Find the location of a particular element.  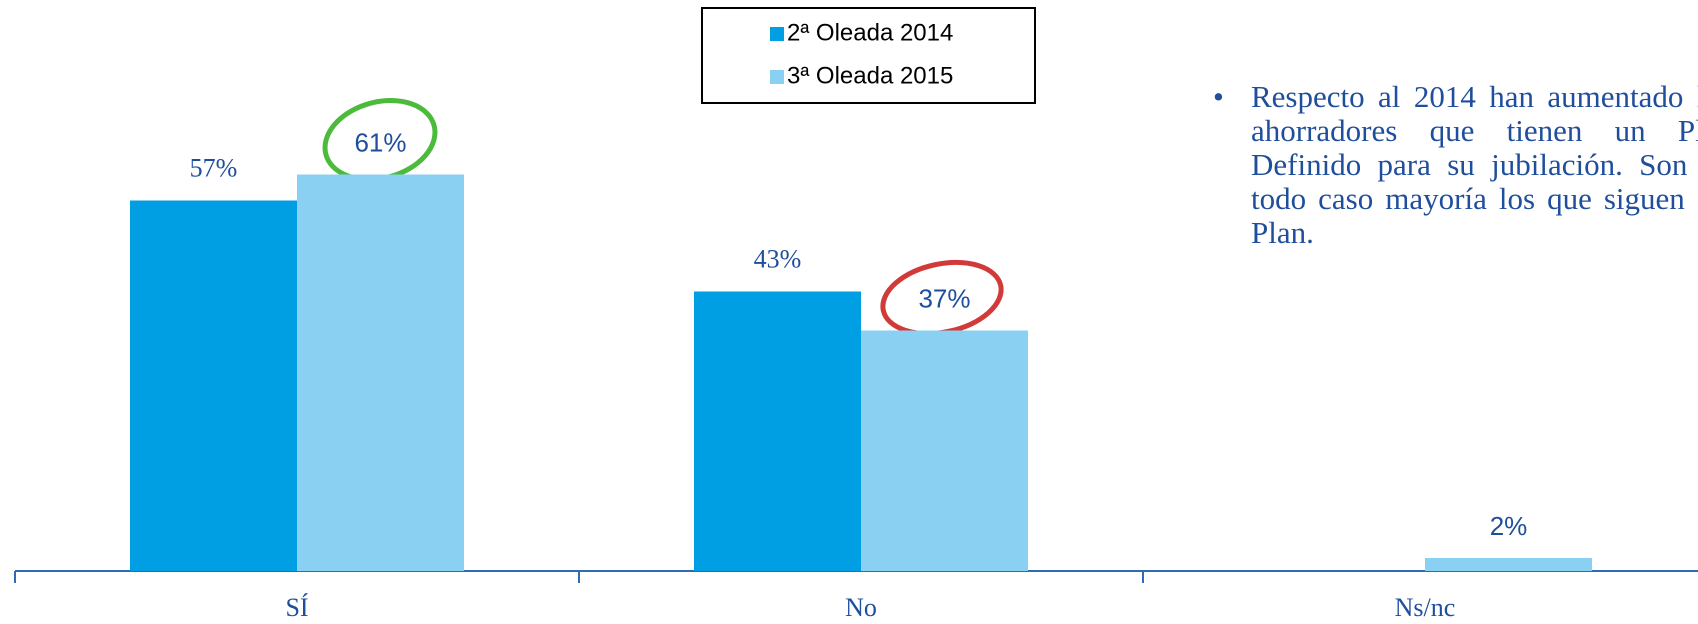

legend-label: 2ª Oleada 2014 is located at coordinates (870, 32).